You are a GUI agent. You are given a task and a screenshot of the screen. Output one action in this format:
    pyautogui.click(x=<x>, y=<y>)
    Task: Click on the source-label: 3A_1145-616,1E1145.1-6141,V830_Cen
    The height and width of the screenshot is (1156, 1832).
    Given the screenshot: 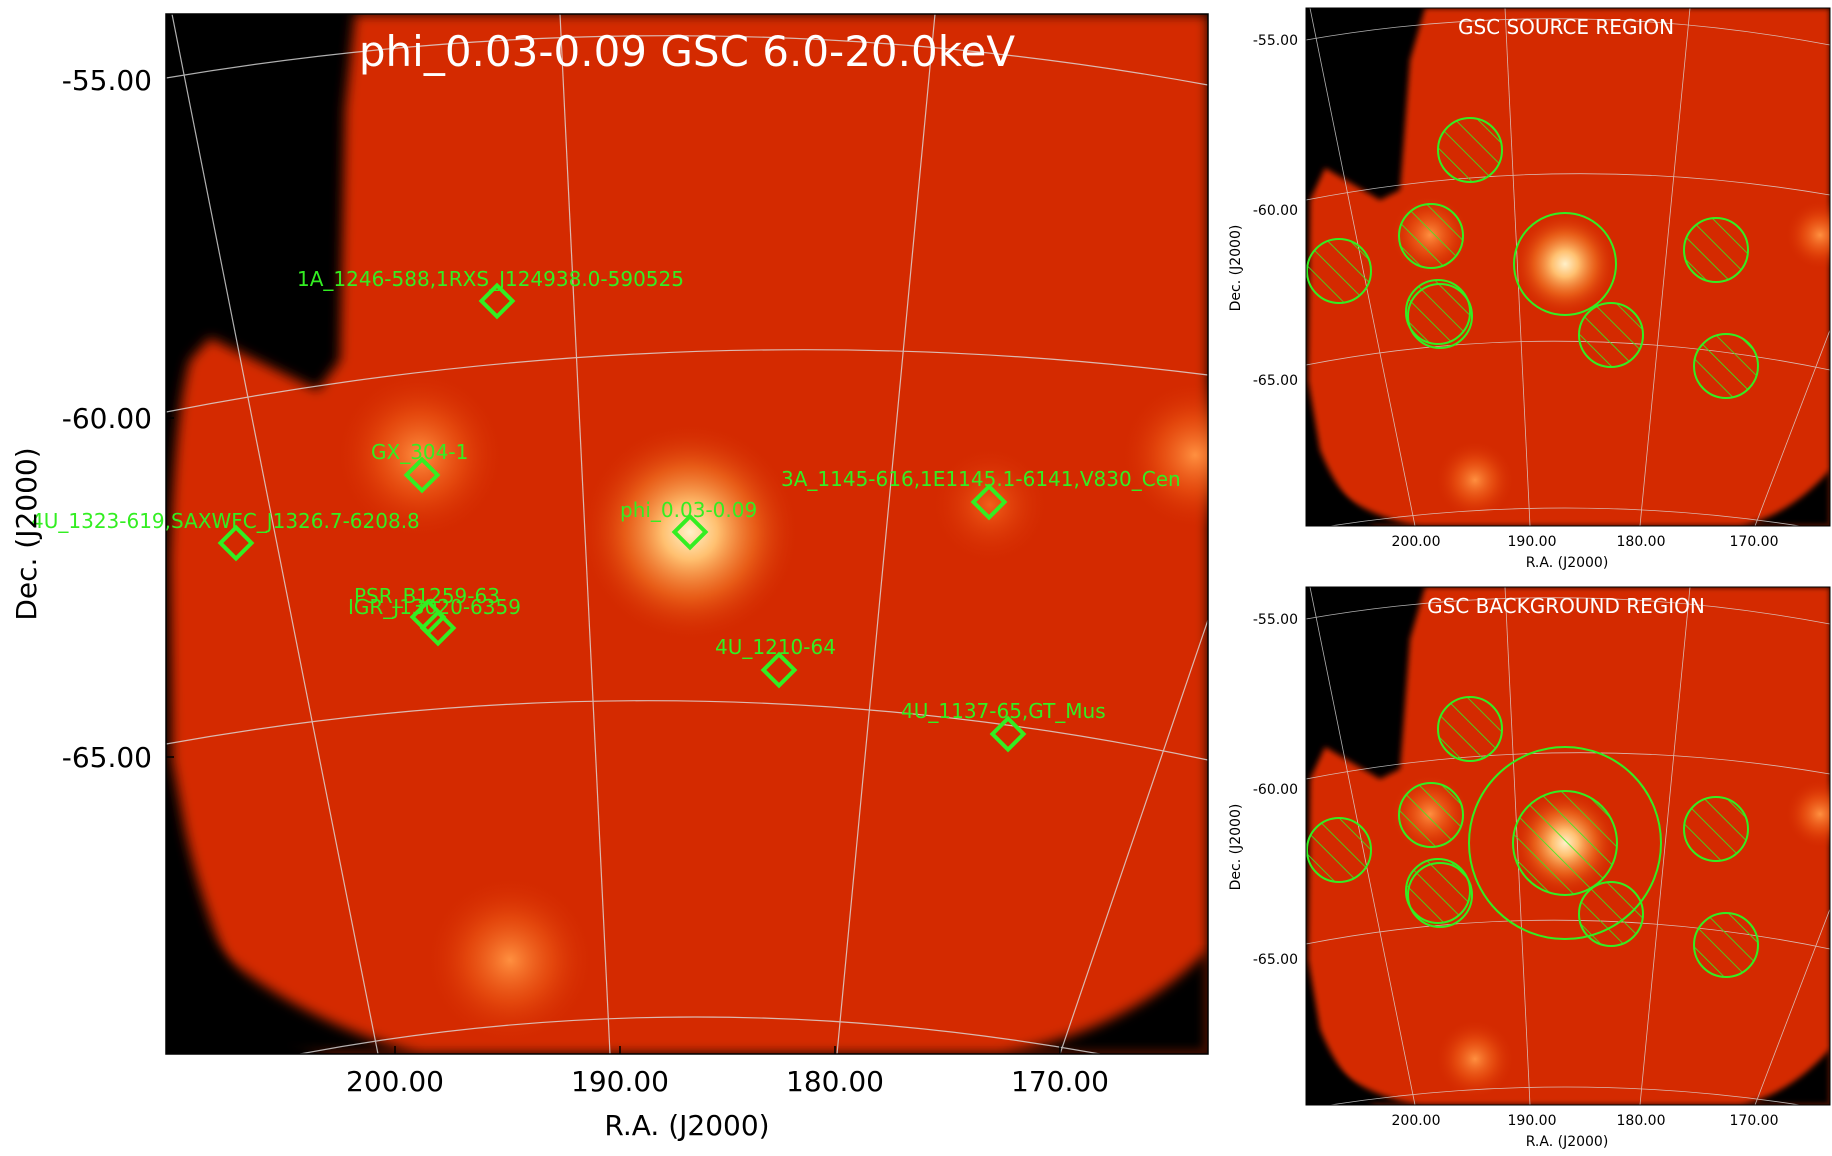 What is the action you would take?
    pyautogui.click(x=981, y=479)
    